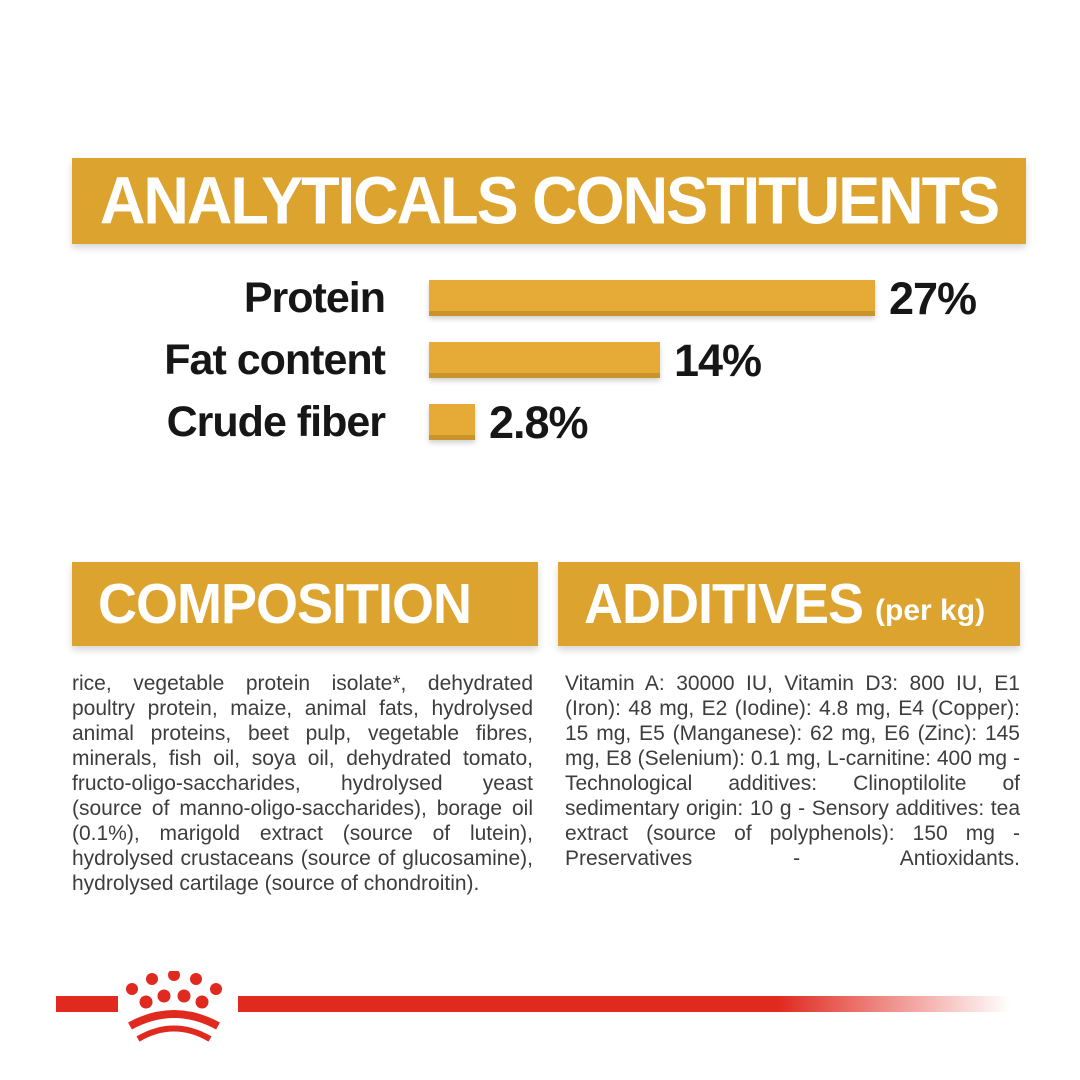  I want to click on analyticals-banner: ANALYTICALS CONSTITUENTS, so click(549, 201).